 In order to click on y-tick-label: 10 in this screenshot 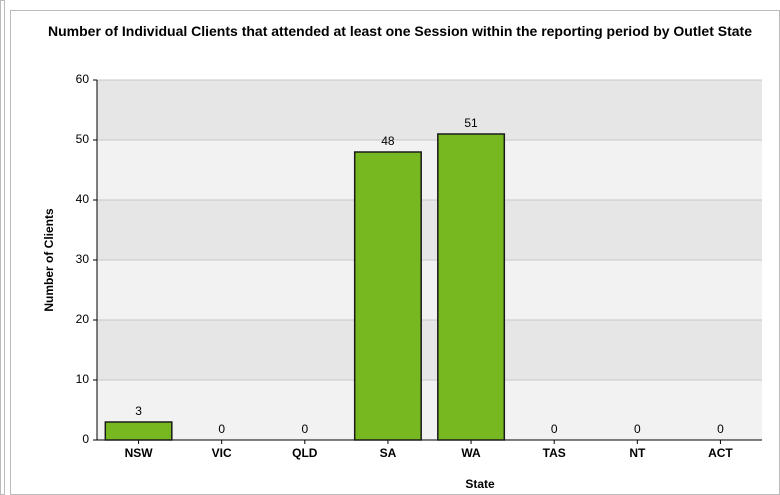, I will do `click(83, 379)`.